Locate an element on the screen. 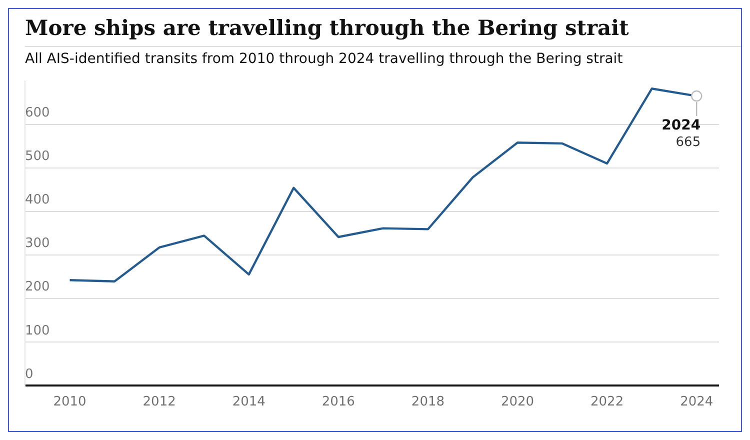  y-tick-label: 600 is located at coordinates (37, 113).